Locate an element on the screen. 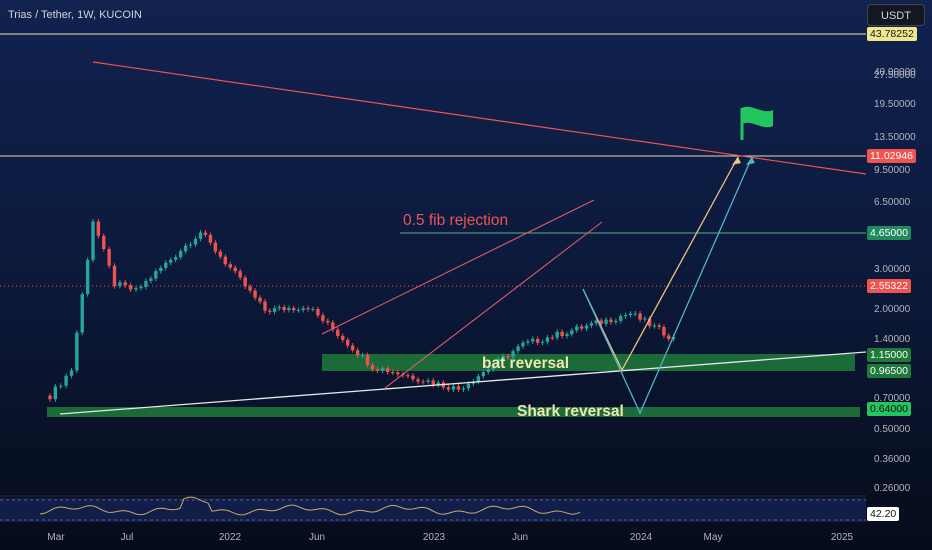  x-tick-label: 2025 is located at coordinates (842, 537).